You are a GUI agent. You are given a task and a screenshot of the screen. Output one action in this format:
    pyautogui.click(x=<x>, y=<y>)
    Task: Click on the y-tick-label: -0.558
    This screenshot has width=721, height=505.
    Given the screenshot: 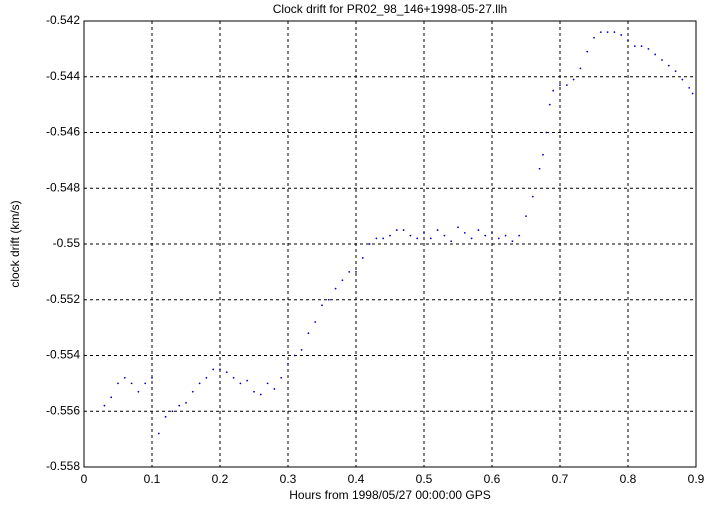 What is the action you would take?
    pyautogui.click(x=63, y=466)
    